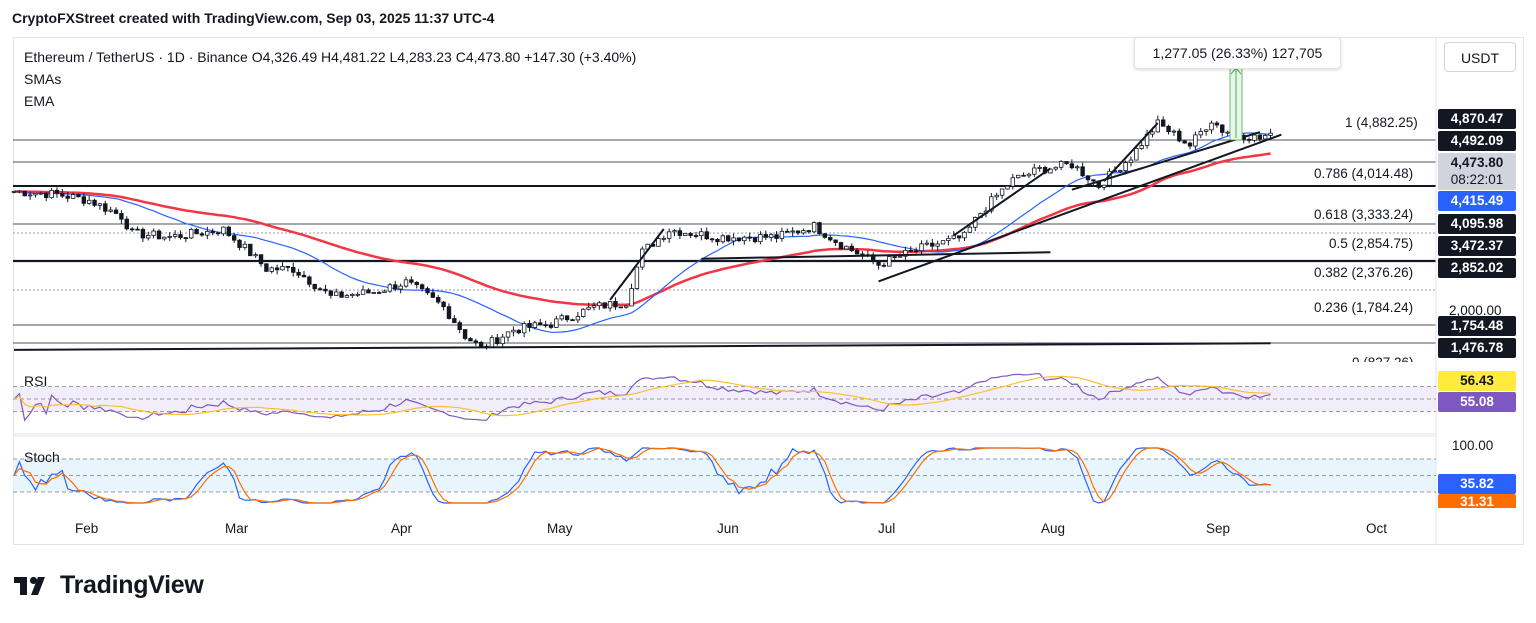 The width and height of the screenshot is (1536, 623). What do you see at coordinates (1477, 201) in the screenshot?
I see `sma-value-badge: 4,415.49` at bounding box center [1477, 201].